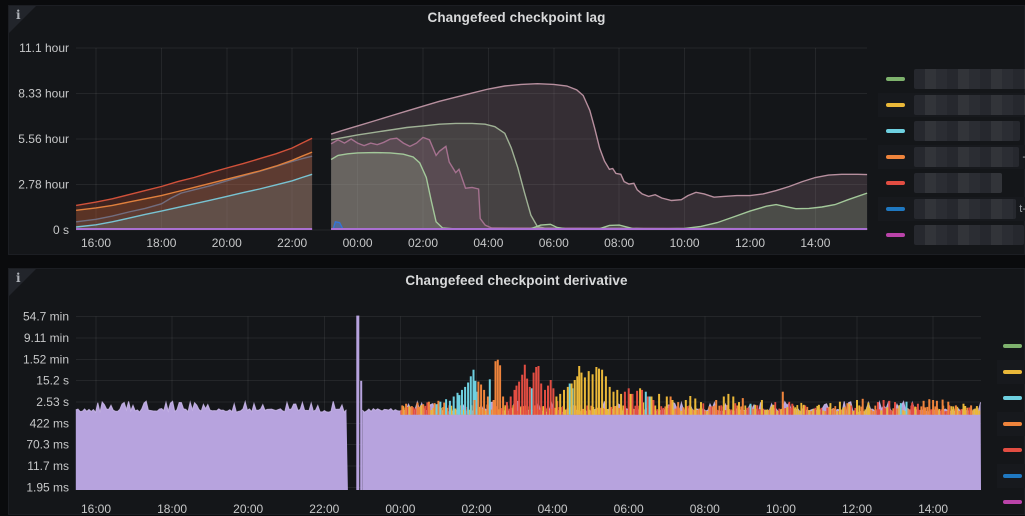  I want to click on legend-item-series-6: t-, so click(951, 209).